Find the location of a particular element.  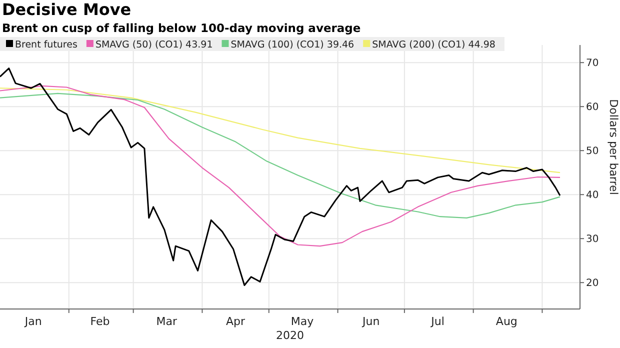

x-tick-label: Feb is located at coordinates (100, 321).